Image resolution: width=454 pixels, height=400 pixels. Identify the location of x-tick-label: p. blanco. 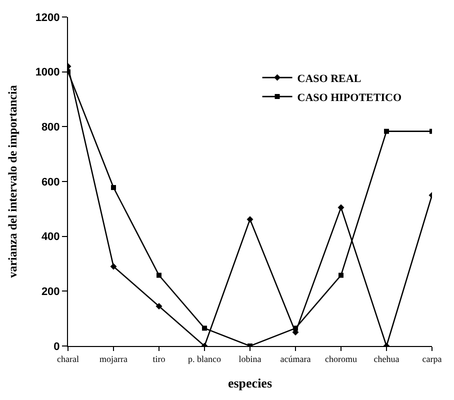
(205, 359).